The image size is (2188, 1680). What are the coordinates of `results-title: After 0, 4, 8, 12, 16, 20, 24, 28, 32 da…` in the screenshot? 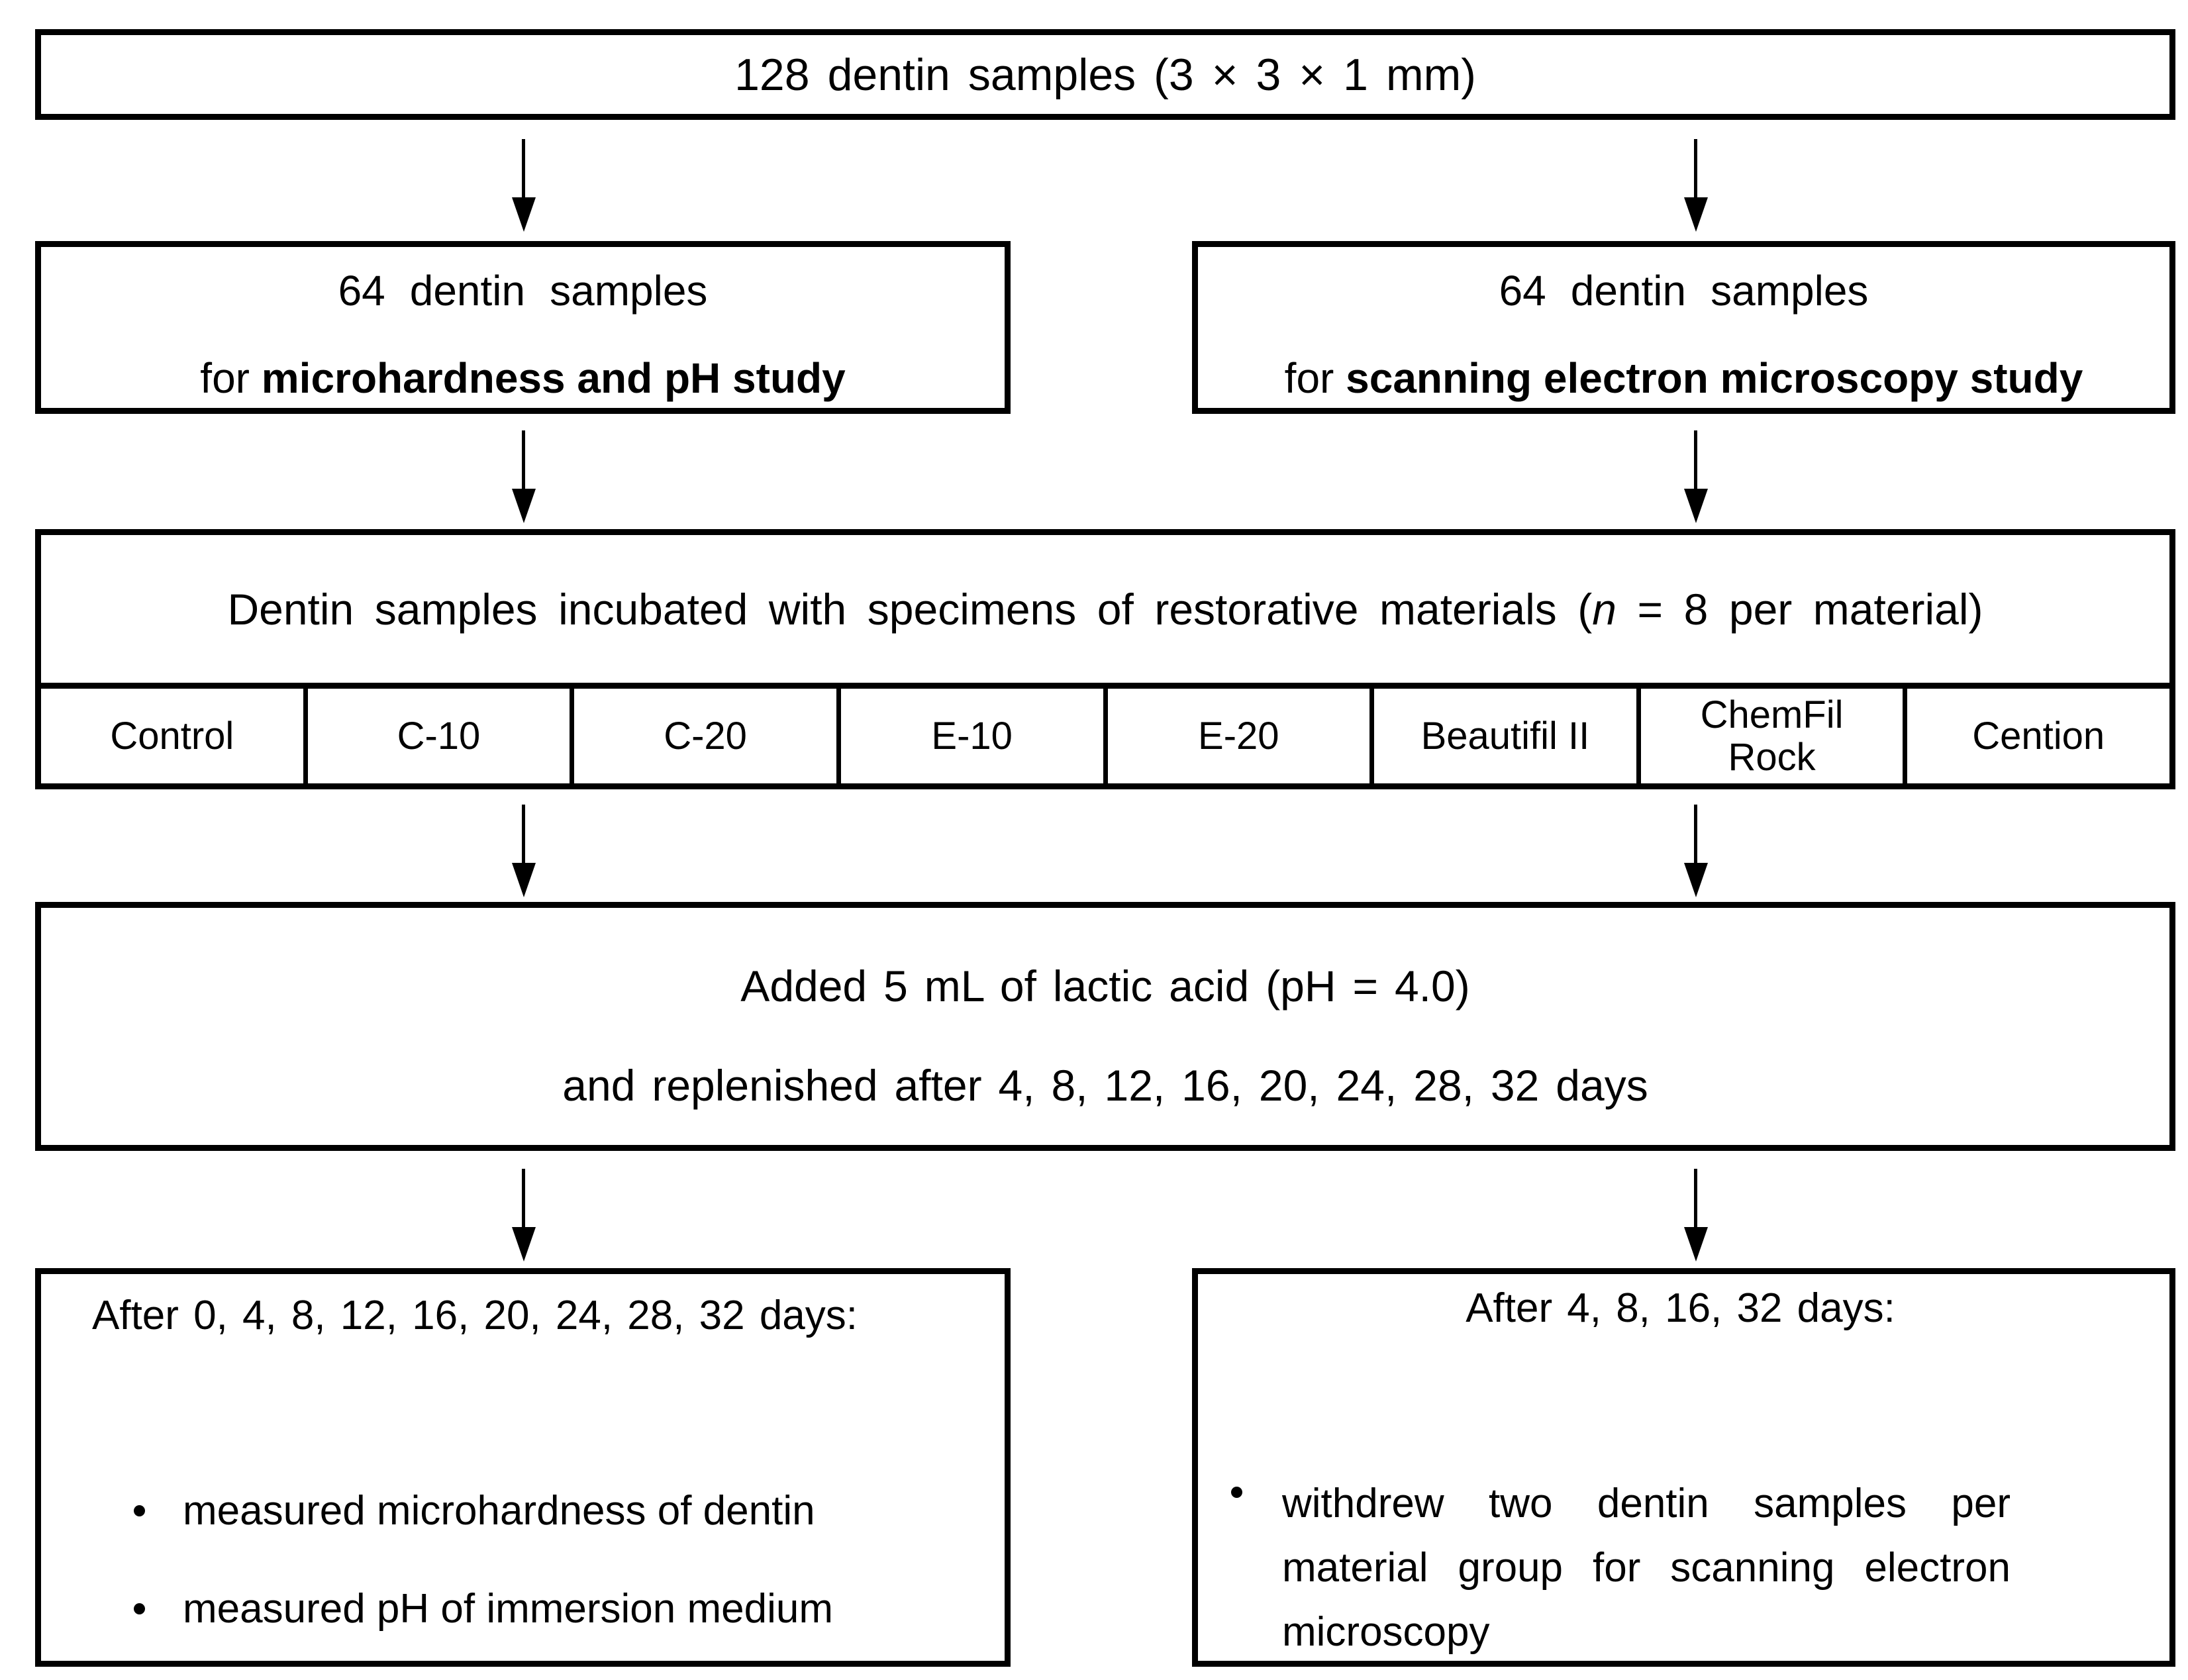 It's located at (475, 1315).